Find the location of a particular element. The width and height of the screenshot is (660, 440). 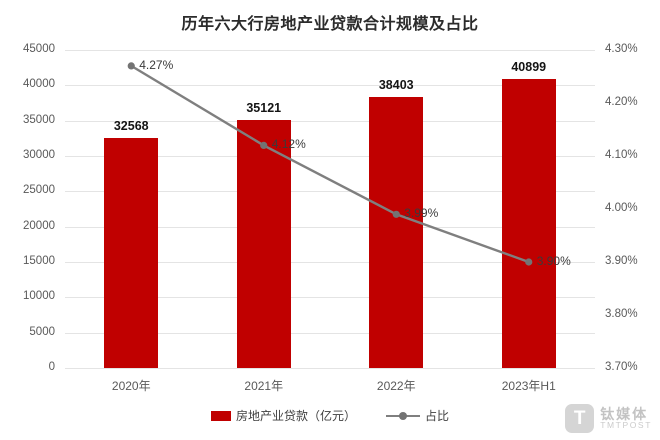

y-axis-right-label: 4.20% is located at coordinates (621, 102).